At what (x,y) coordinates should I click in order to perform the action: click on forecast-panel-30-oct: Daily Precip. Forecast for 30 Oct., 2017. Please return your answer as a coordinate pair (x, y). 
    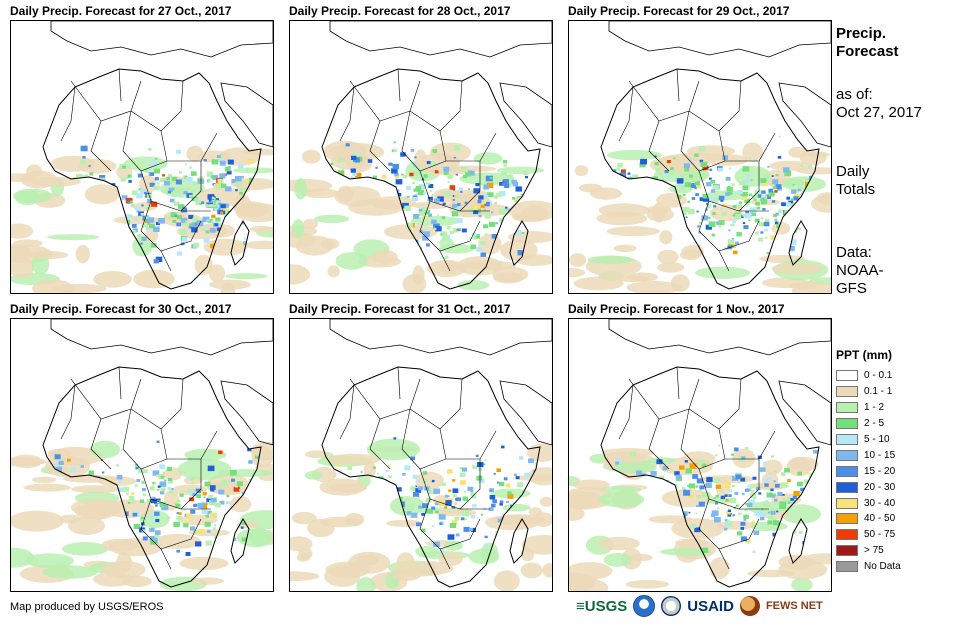
    Looking at the image, I should click on (142, 447).